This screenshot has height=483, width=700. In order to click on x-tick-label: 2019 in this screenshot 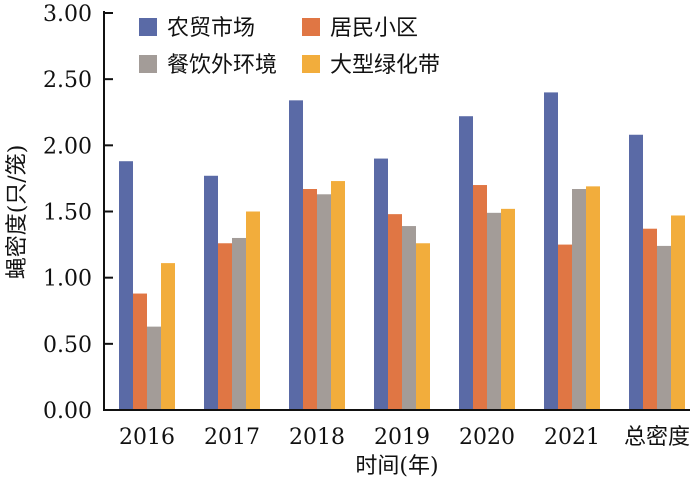, I will do `click(402, 437)`.